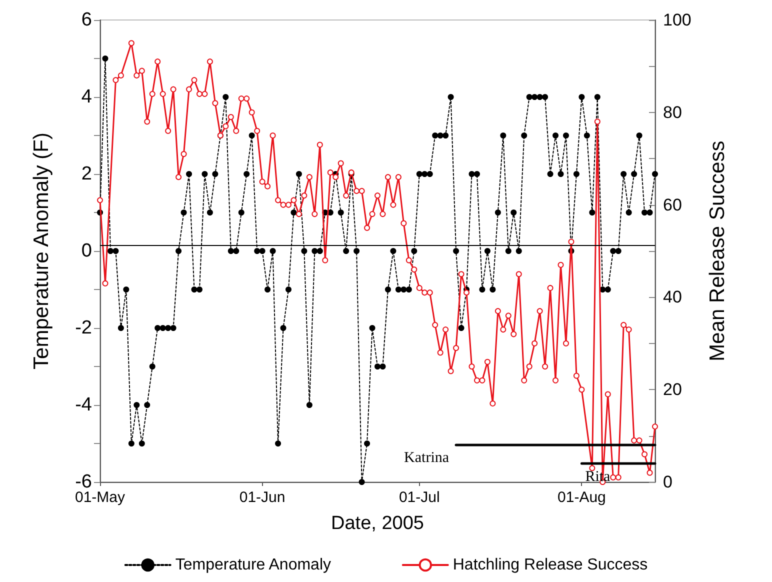 The height and width of the screenshot is (582, 772). I want to click on y2-tick-label: 60, so click(672, 204).